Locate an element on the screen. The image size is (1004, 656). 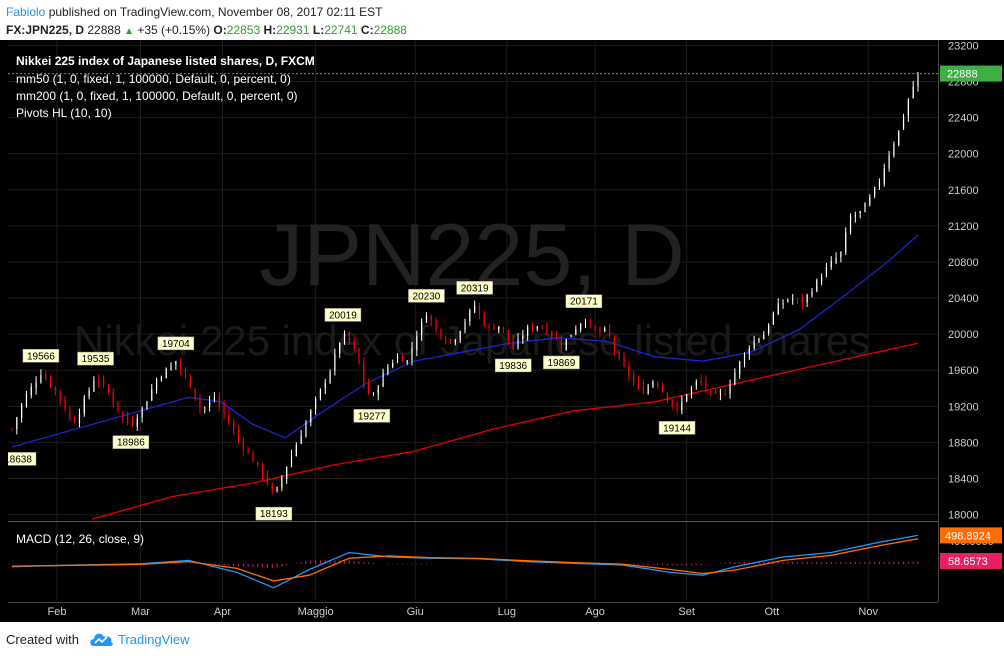
price-tick-label: 20000 is located at coordinates (963, 335).